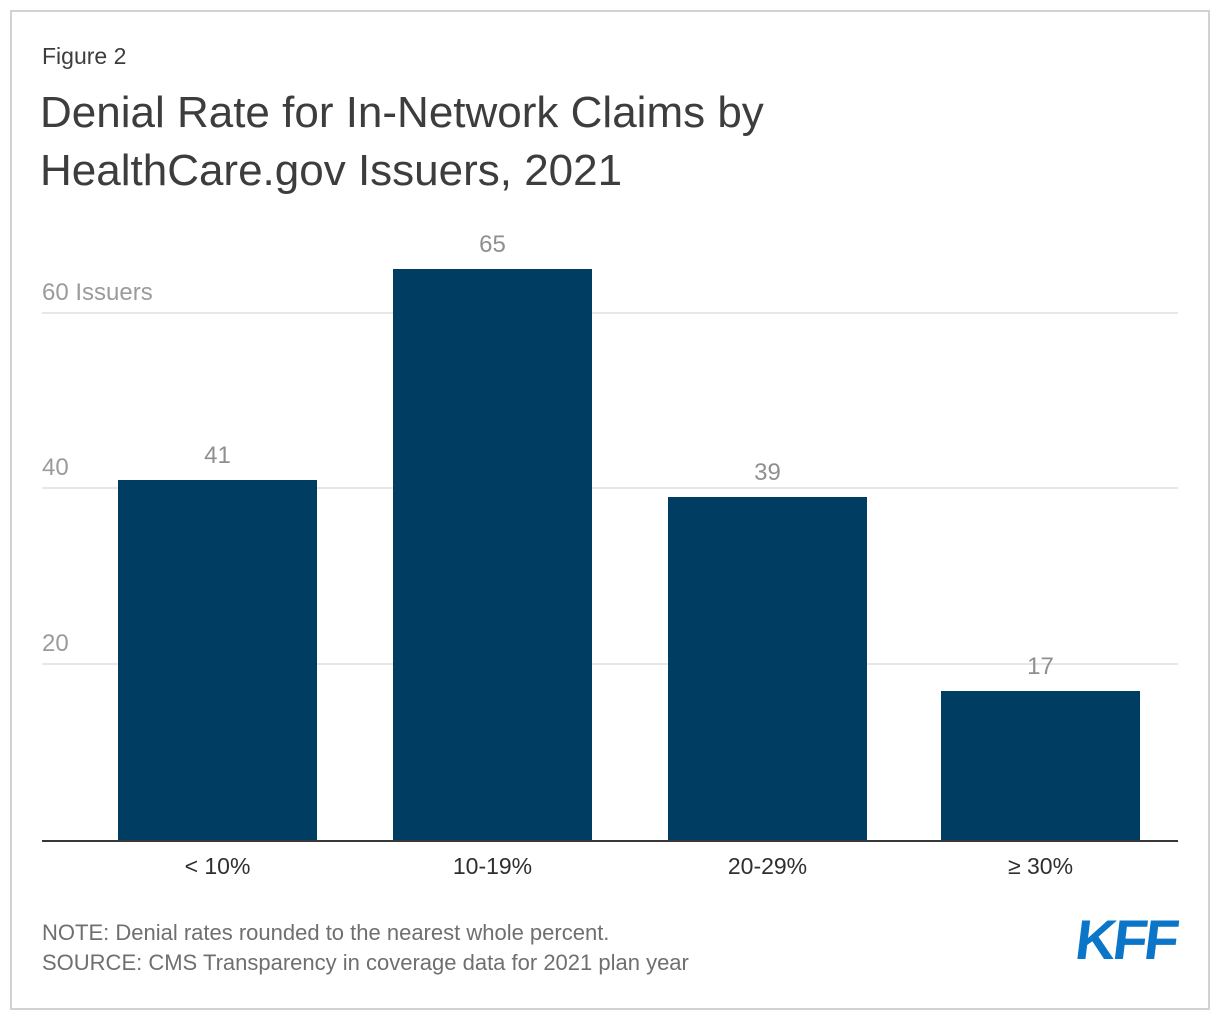 The width and height of the screenshot is (1220, 1020). I want to click on y-tick-label: 60 Issuers, so click(97, 292).